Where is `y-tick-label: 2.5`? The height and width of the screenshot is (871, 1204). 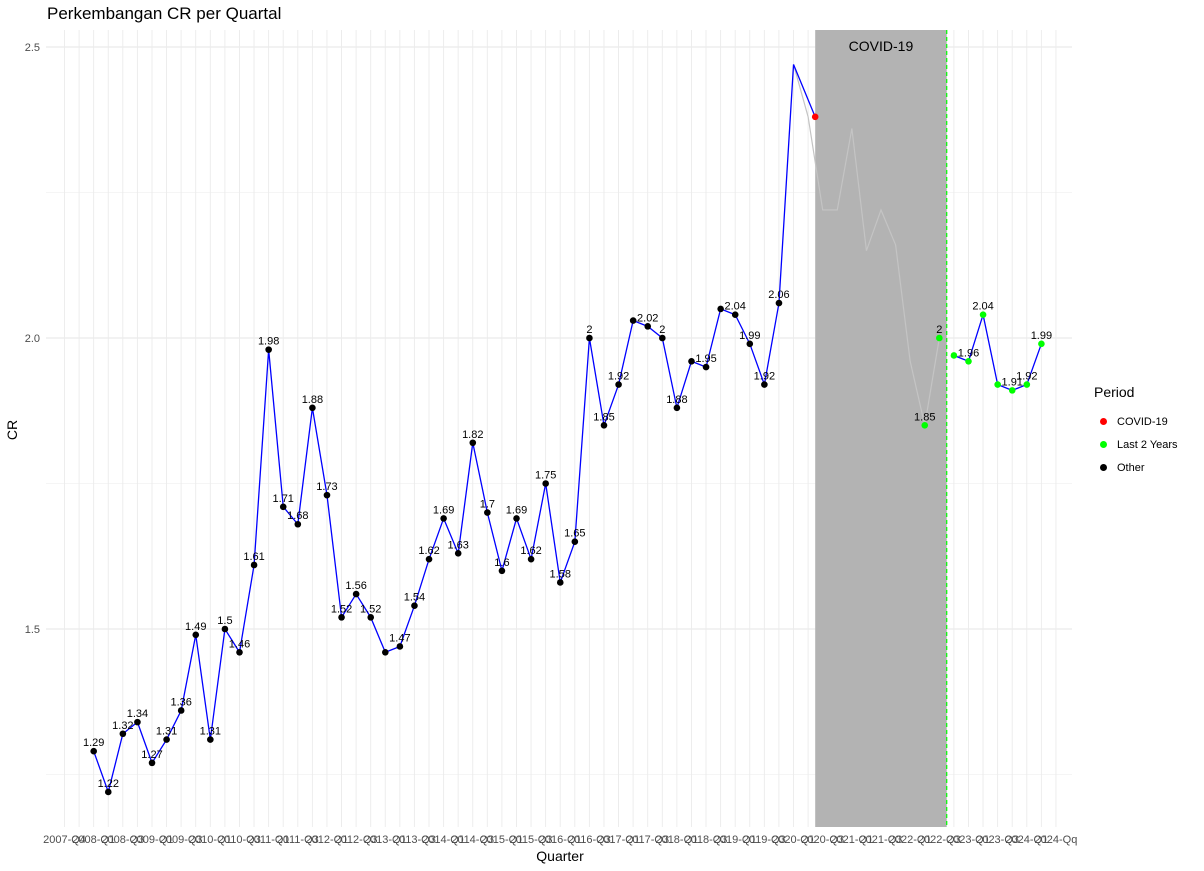
y-tick-label: 2.5 is located at coordinates (32, 48).